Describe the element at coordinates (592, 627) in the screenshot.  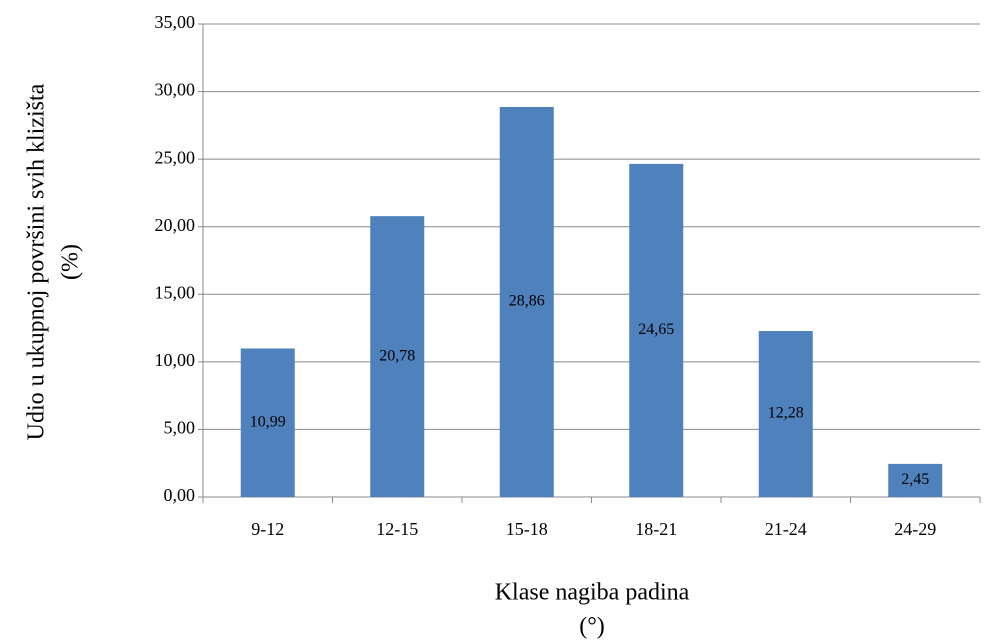
I see `x-axis-title: (°)` at that location.